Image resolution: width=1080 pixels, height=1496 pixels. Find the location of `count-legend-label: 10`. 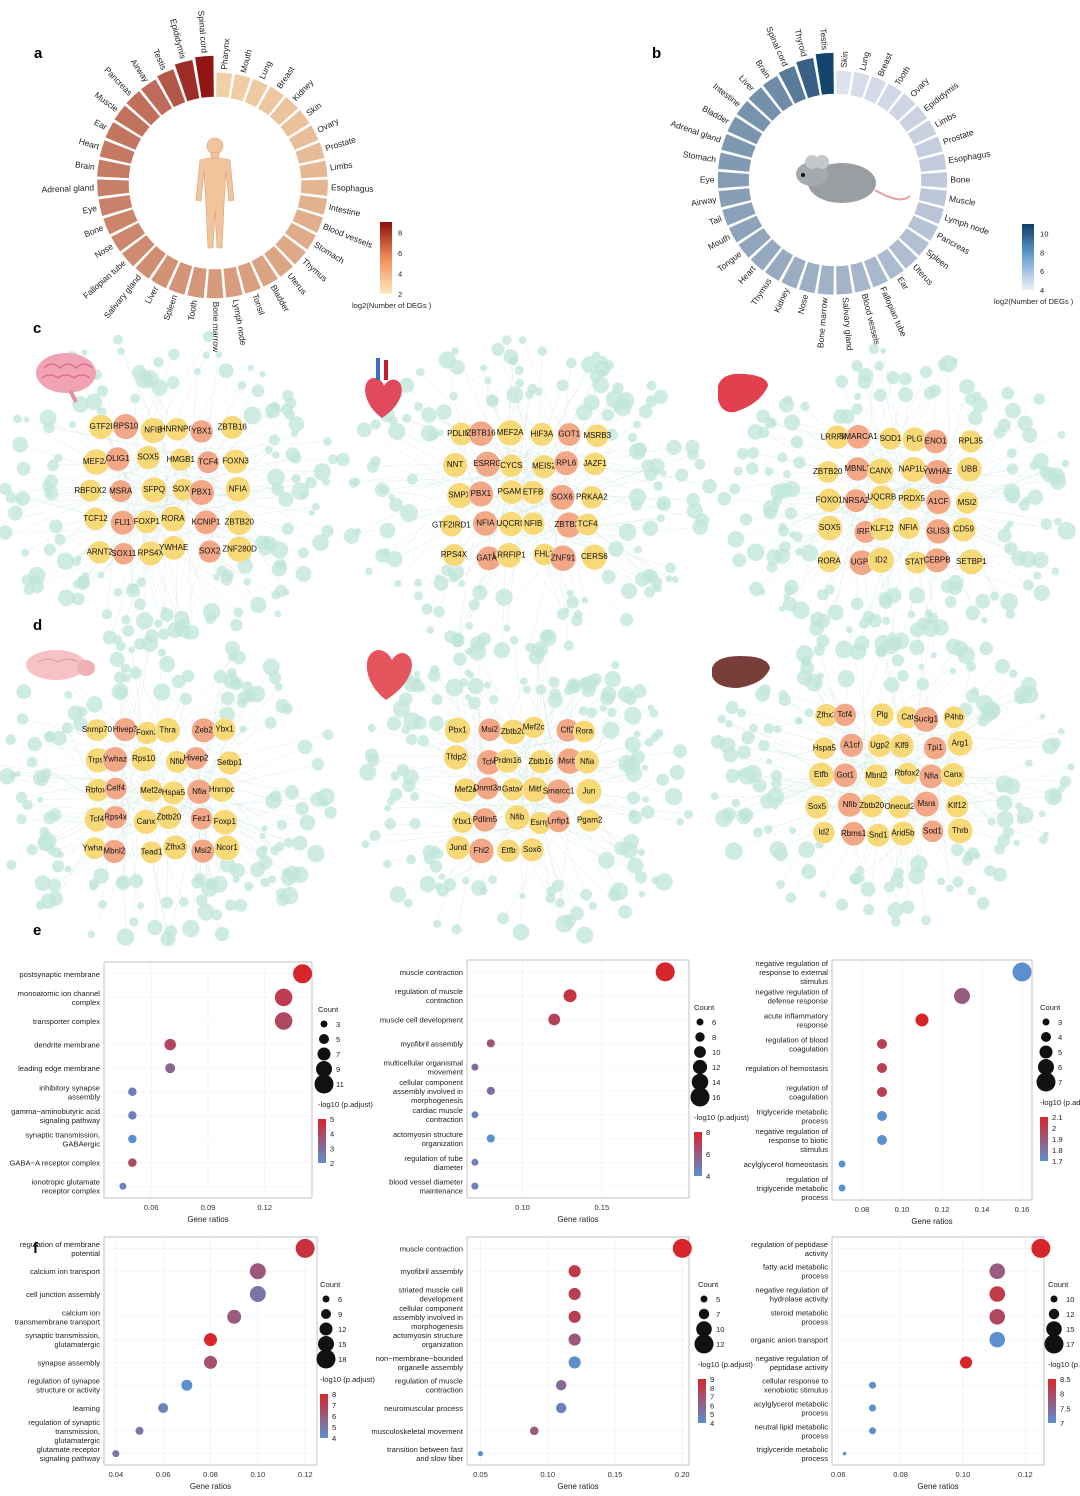

count-legend-label: 10 is located at coordinates (716, 1052).